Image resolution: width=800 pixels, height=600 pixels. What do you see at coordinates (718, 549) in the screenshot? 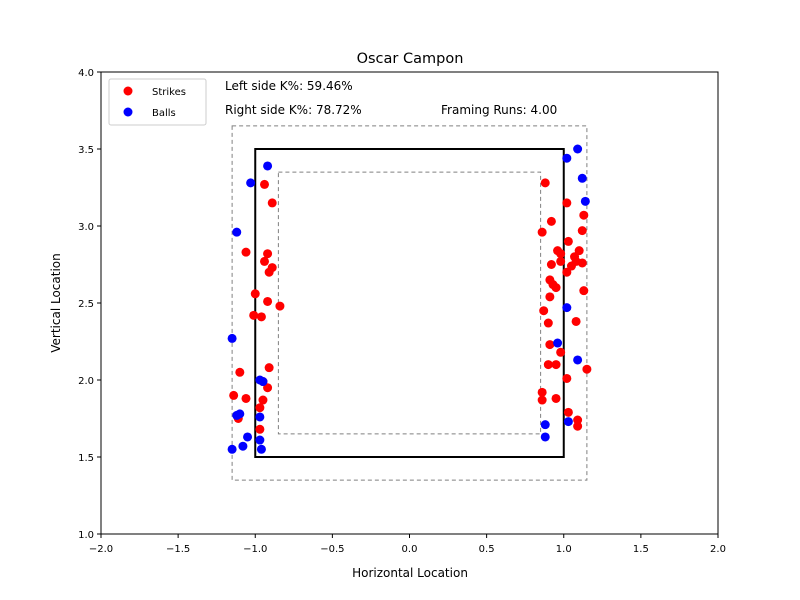
I see `x-tick-label: 2.0` at bounding box center [718, 549].